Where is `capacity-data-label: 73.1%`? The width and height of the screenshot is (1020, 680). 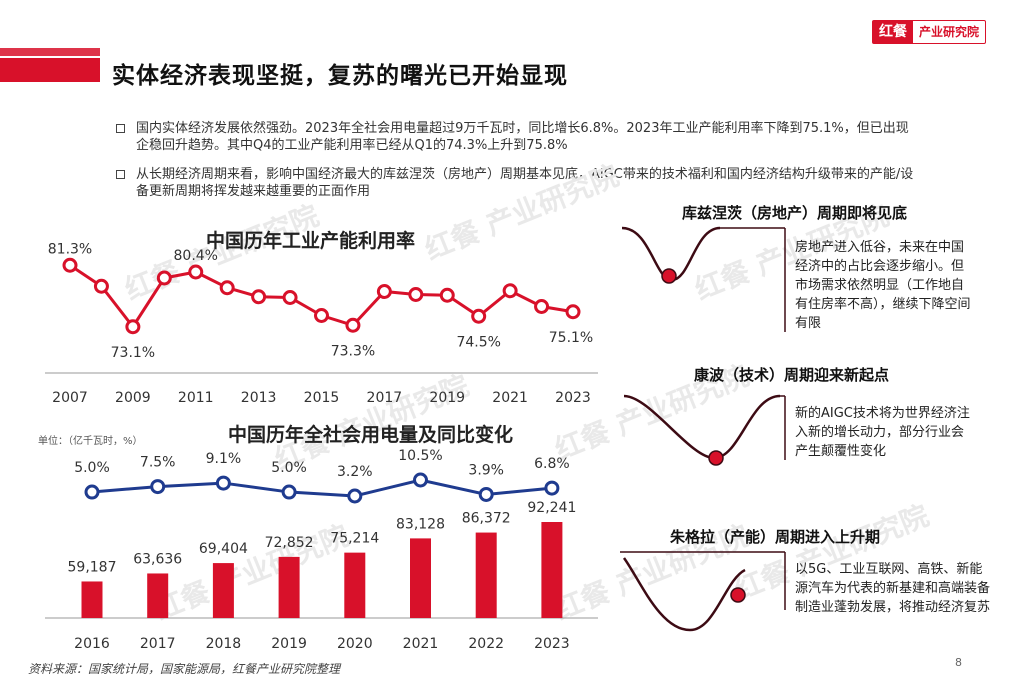 capacity-data-label: 73.1% is located at coordinates (133, 353).